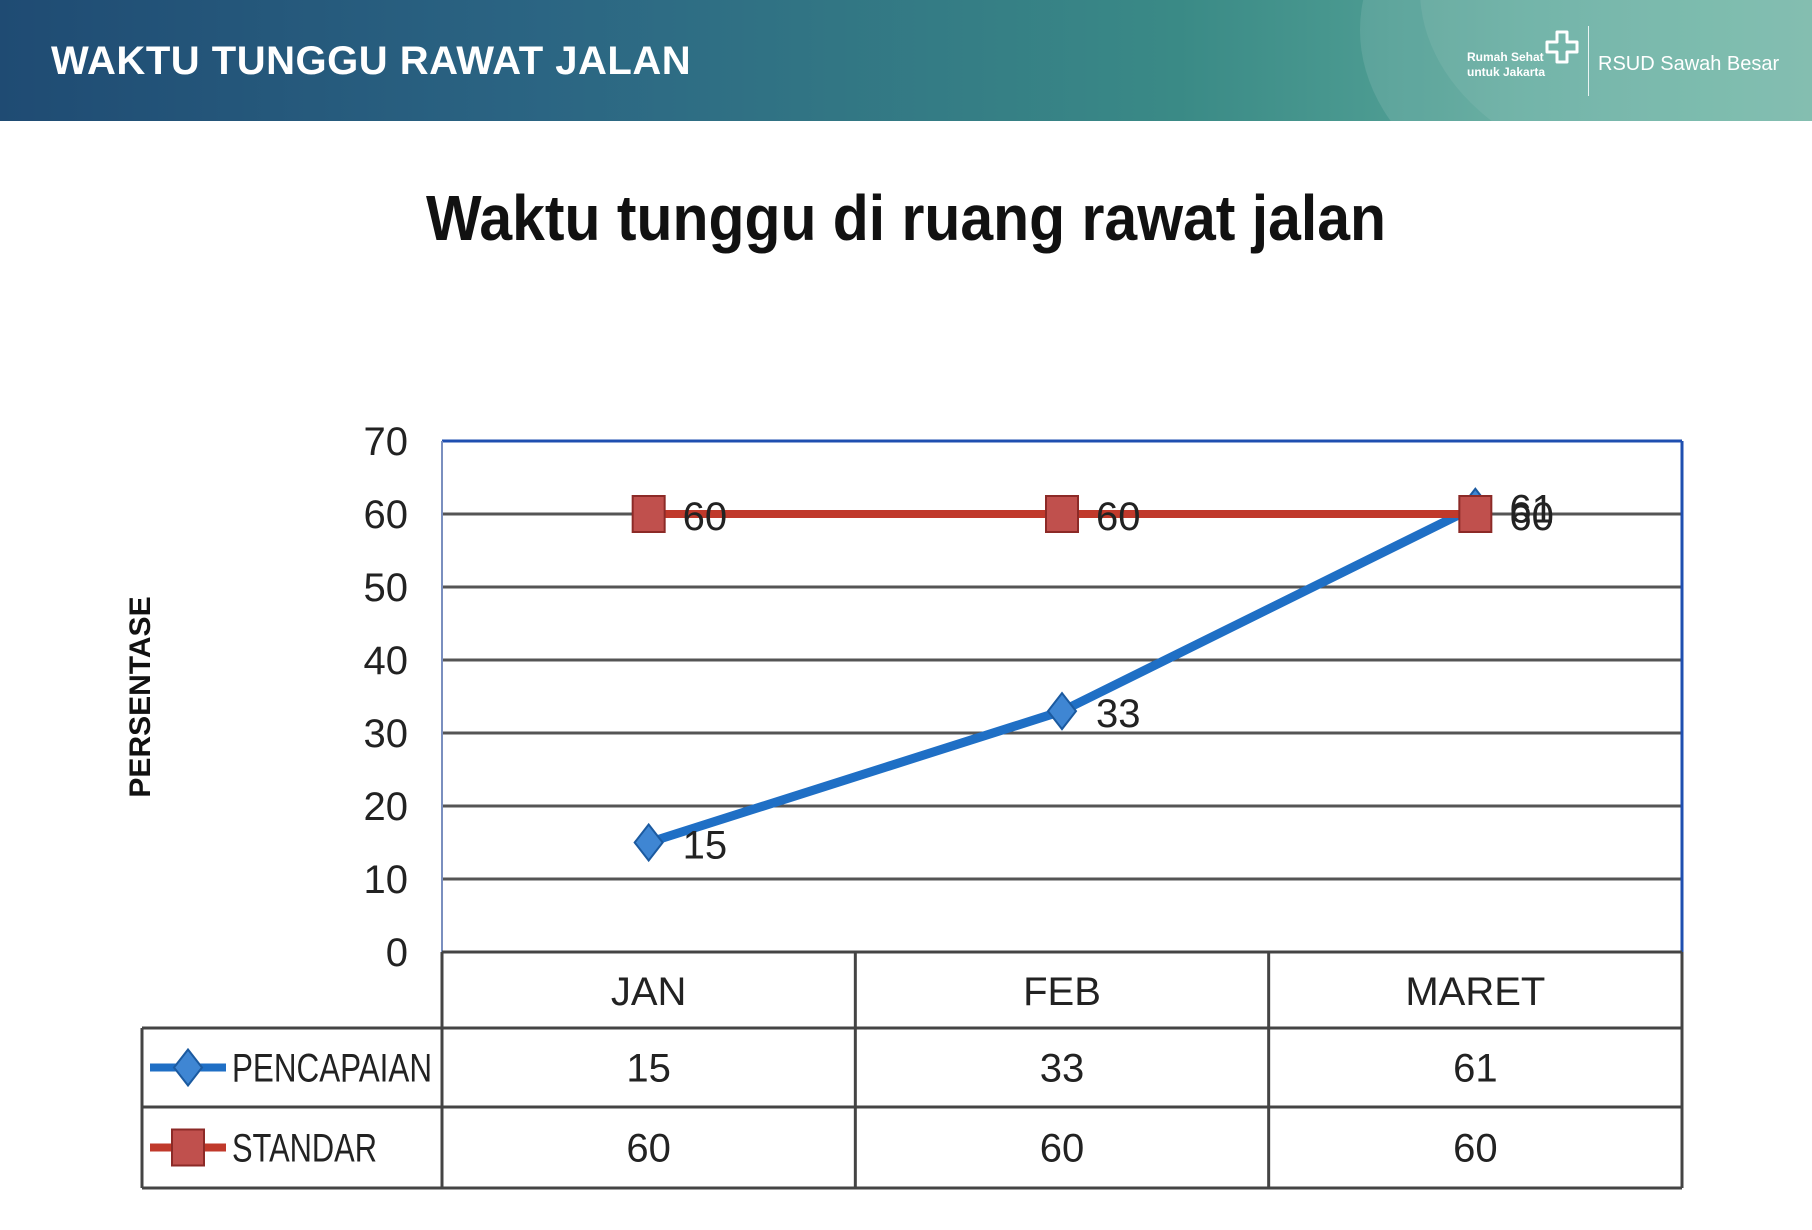 The width and height of the screenshot is (1812, 1230). Describe the element at coordinates (140, 696) in the screenshot. I see `y-axis-label: PERSENTASE` at that location.